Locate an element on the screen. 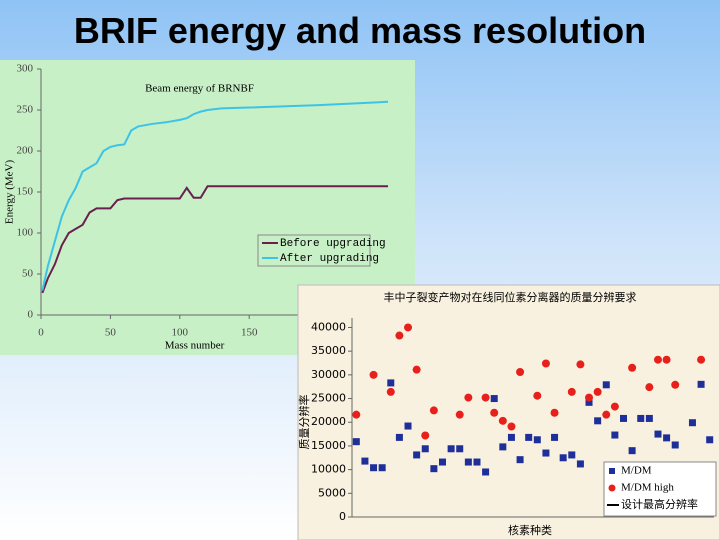 The width and height of the screenshot is (720, 540). line-series is located at coordinates (214, 239).